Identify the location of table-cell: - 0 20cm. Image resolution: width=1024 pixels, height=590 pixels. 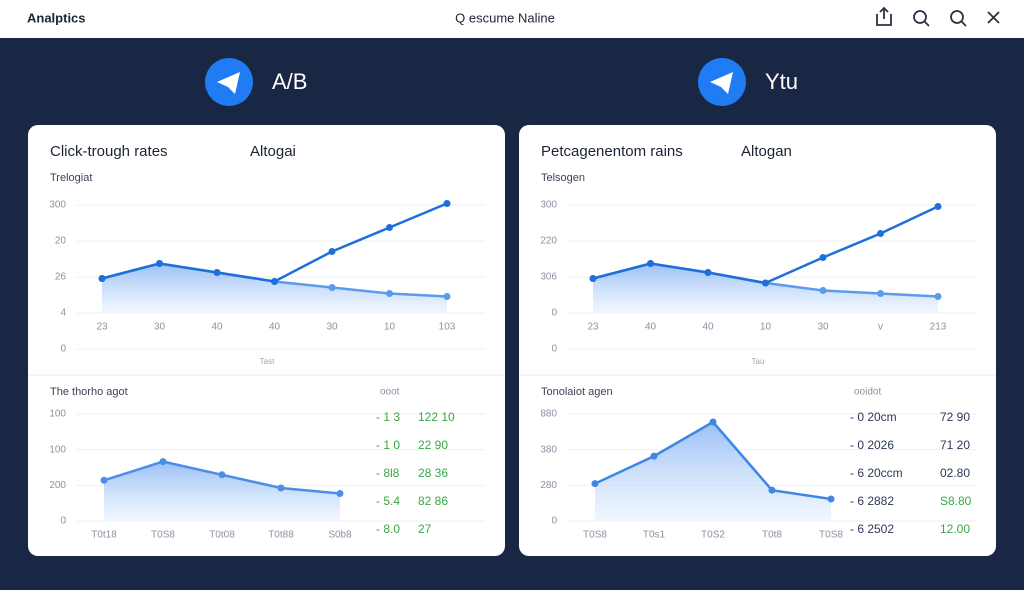
(873, 417).